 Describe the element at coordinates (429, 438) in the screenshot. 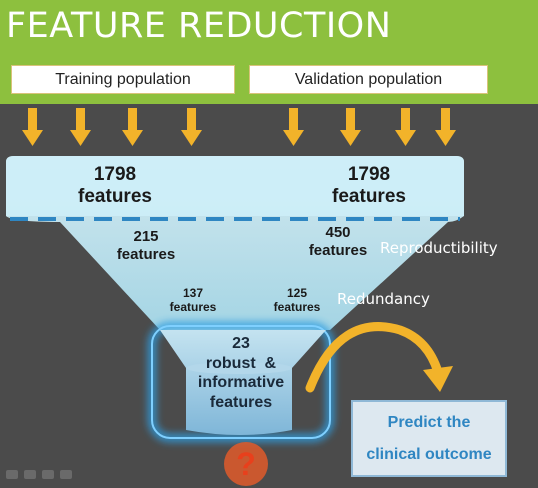

I see `predict-outcome-box: Predict the clinical outcome` at that location.